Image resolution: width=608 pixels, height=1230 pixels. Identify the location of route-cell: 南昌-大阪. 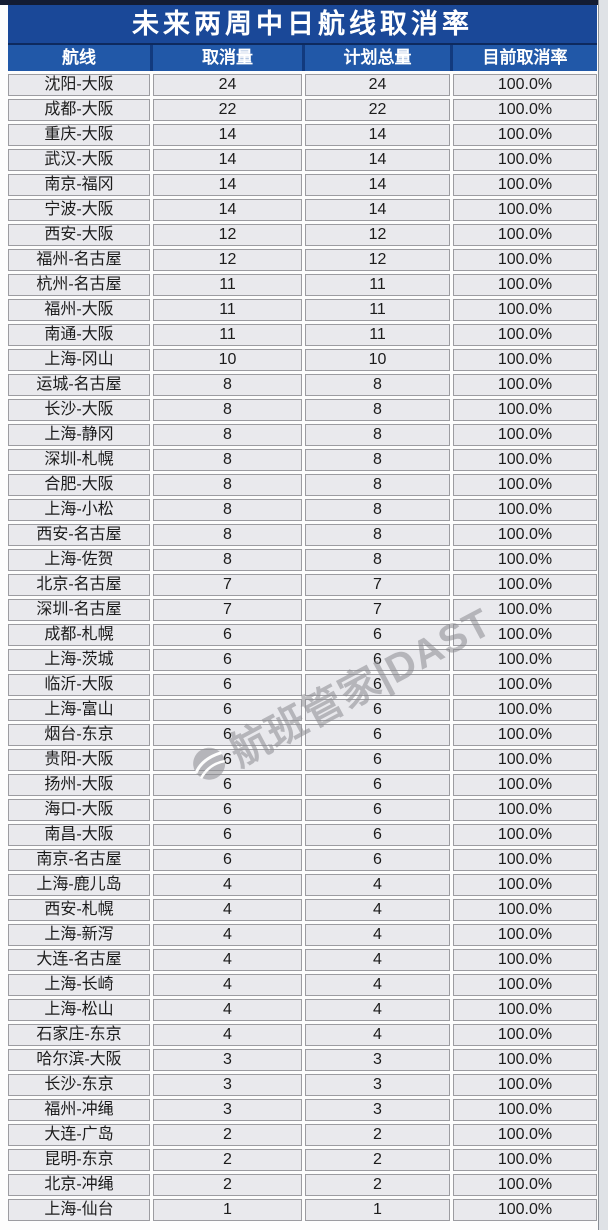
(79, 835).